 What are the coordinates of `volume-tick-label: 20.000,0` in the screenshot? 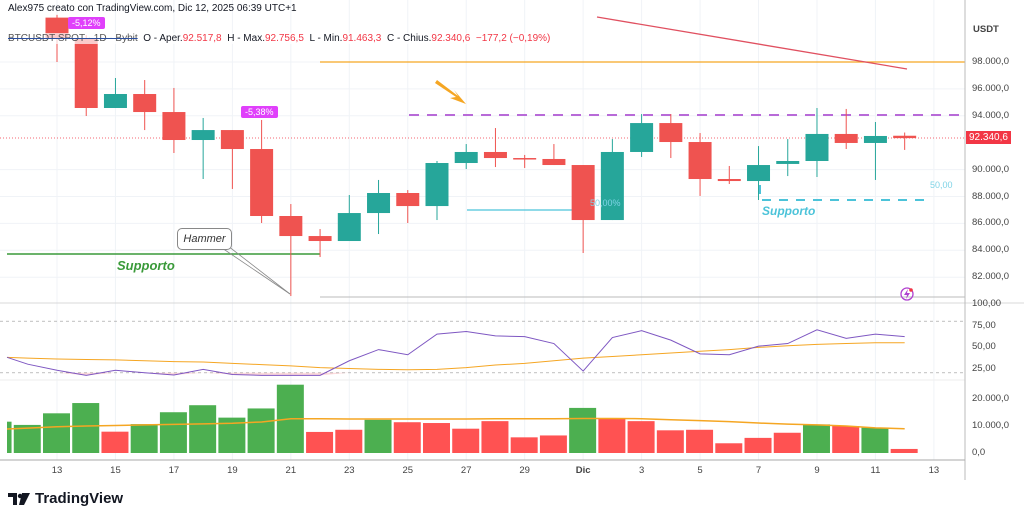 It's located at (990, 398).